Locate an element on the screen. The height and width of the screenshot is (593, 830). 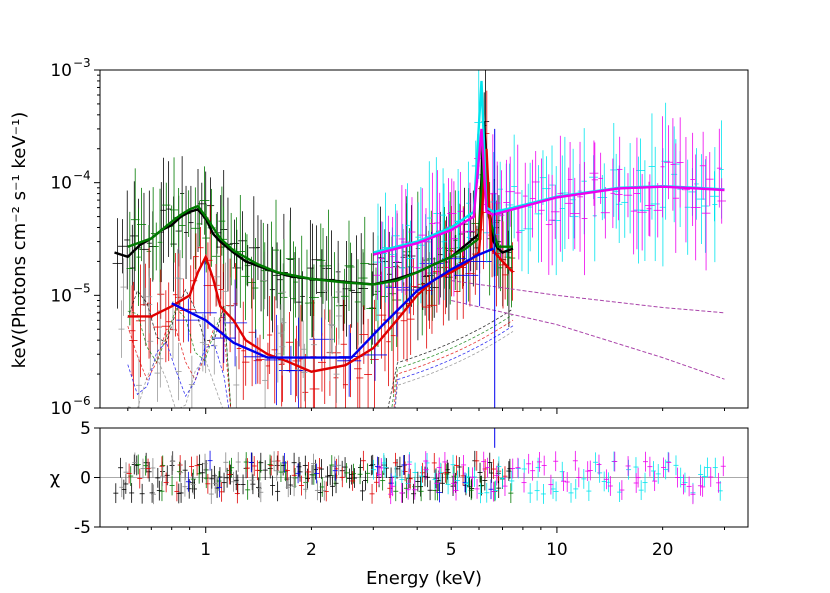
magenta-data-model-errorbars is located at coordinates (549, 218).